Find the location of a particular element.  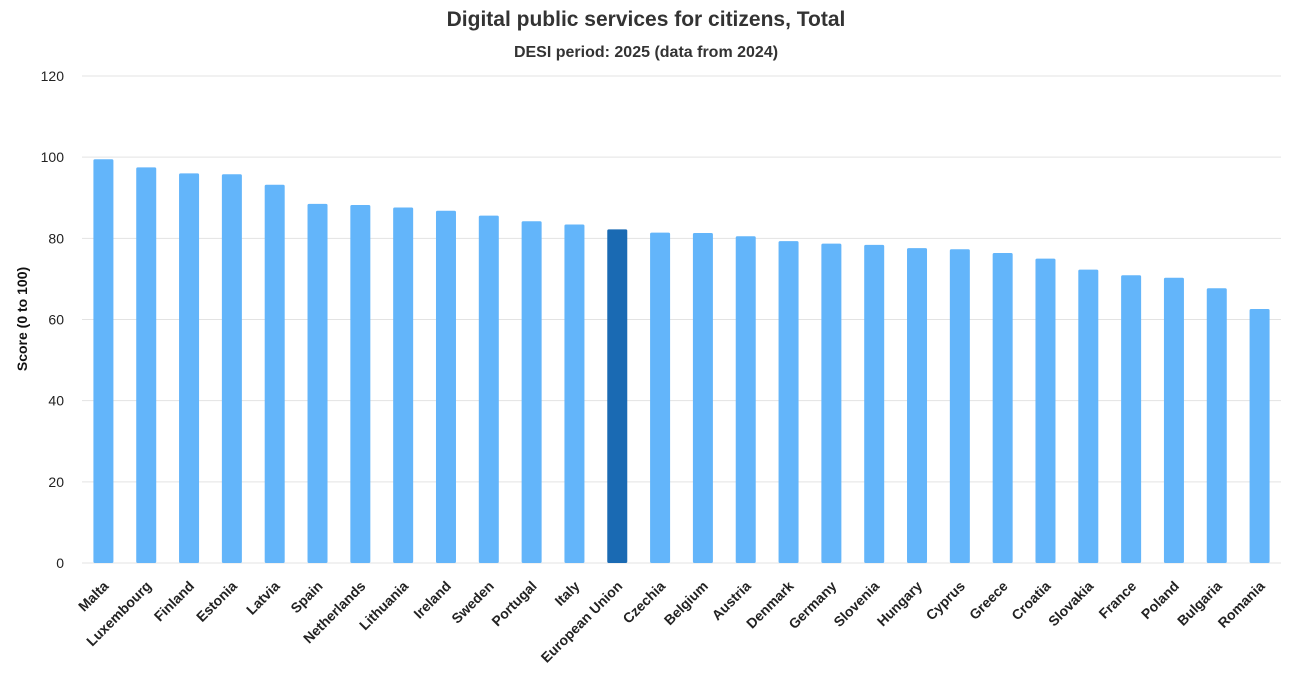

bar-malta is located at coordinates (103, 361).